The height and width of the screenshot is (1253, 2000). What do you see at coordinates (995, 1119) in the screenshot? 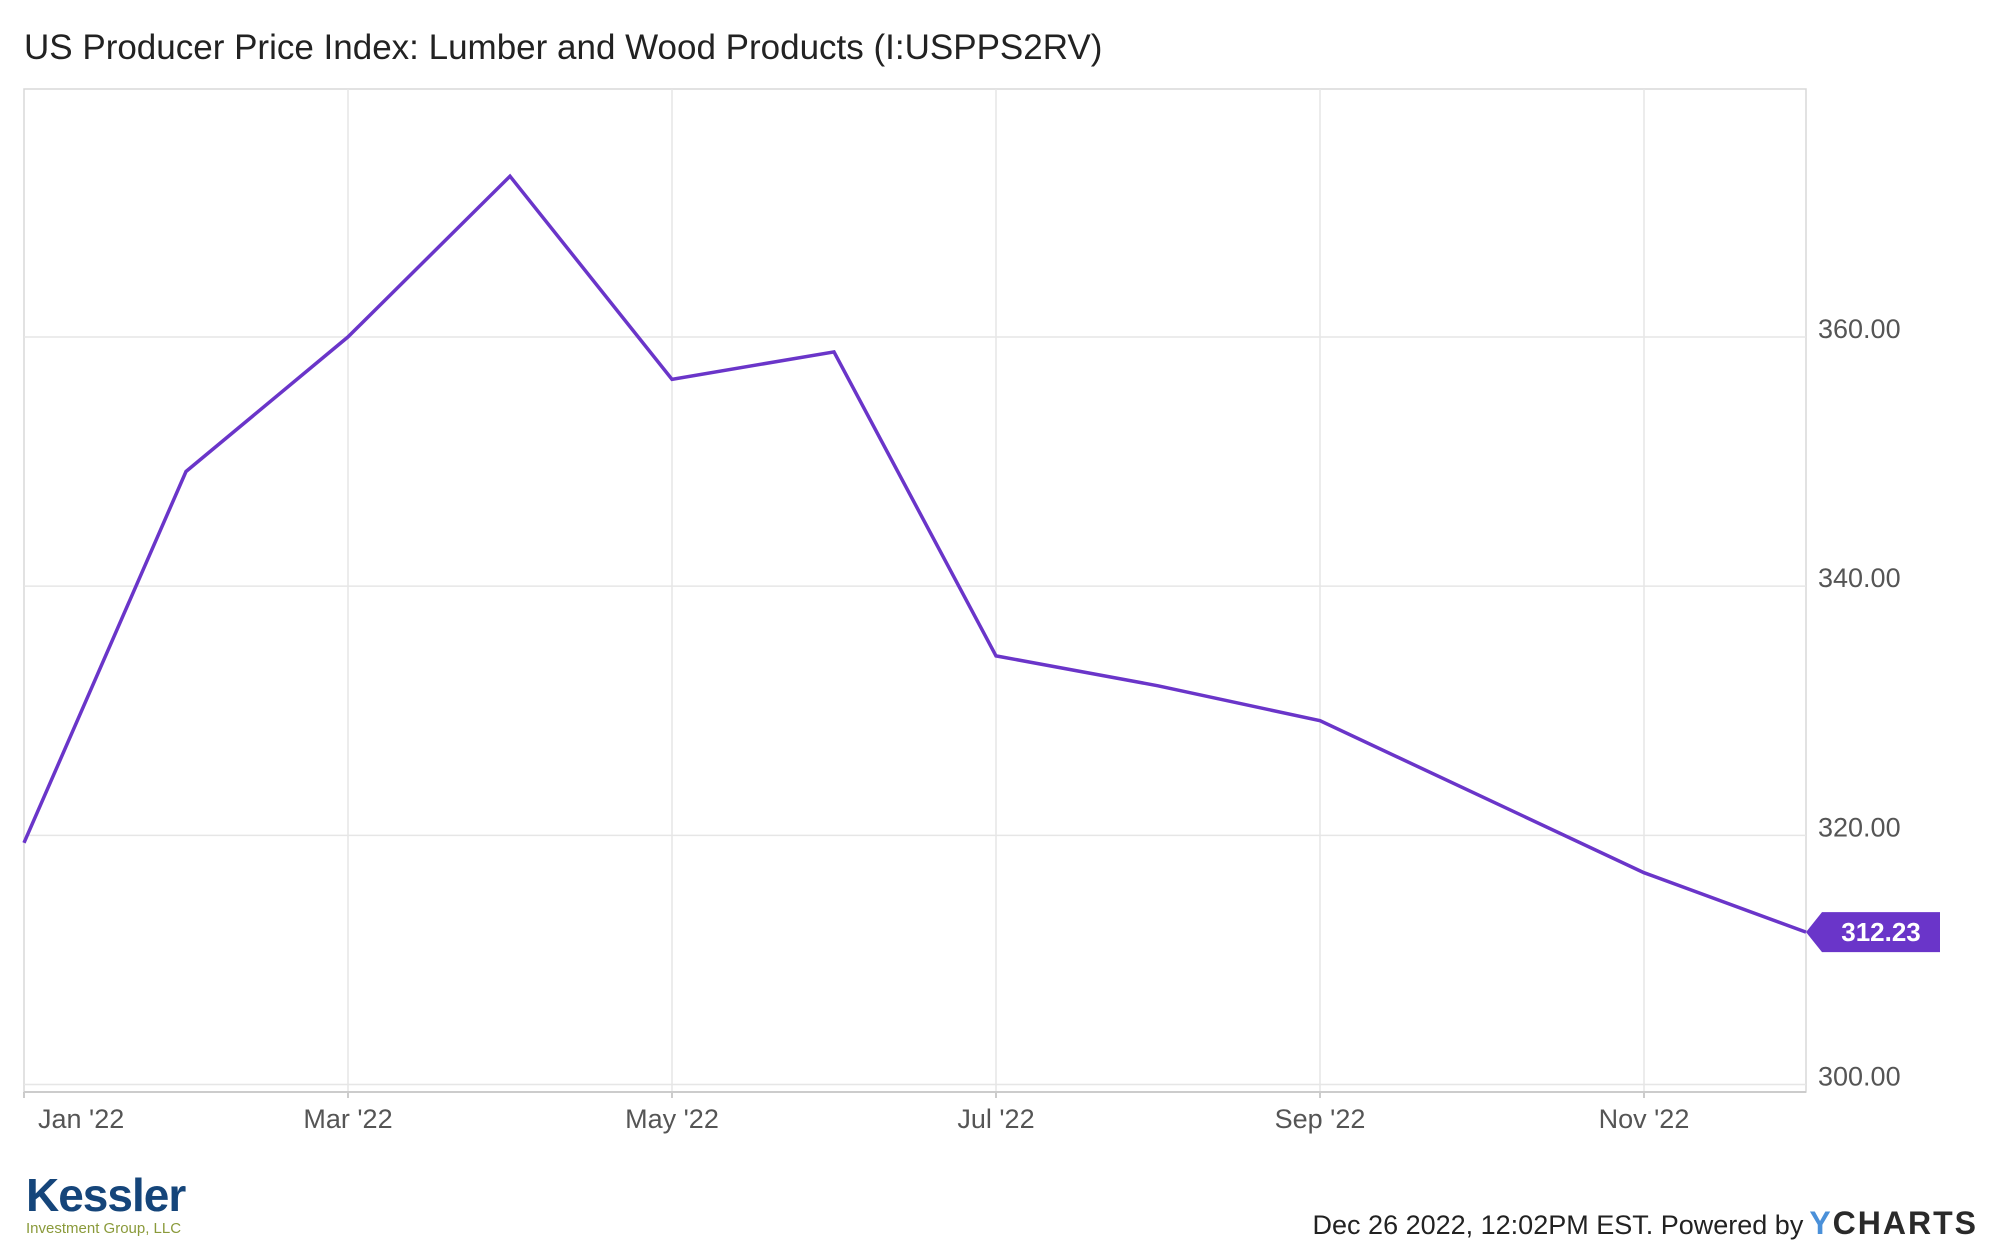
I see `x-tick-label: Jul '22` at bounding box center [995, 1119].